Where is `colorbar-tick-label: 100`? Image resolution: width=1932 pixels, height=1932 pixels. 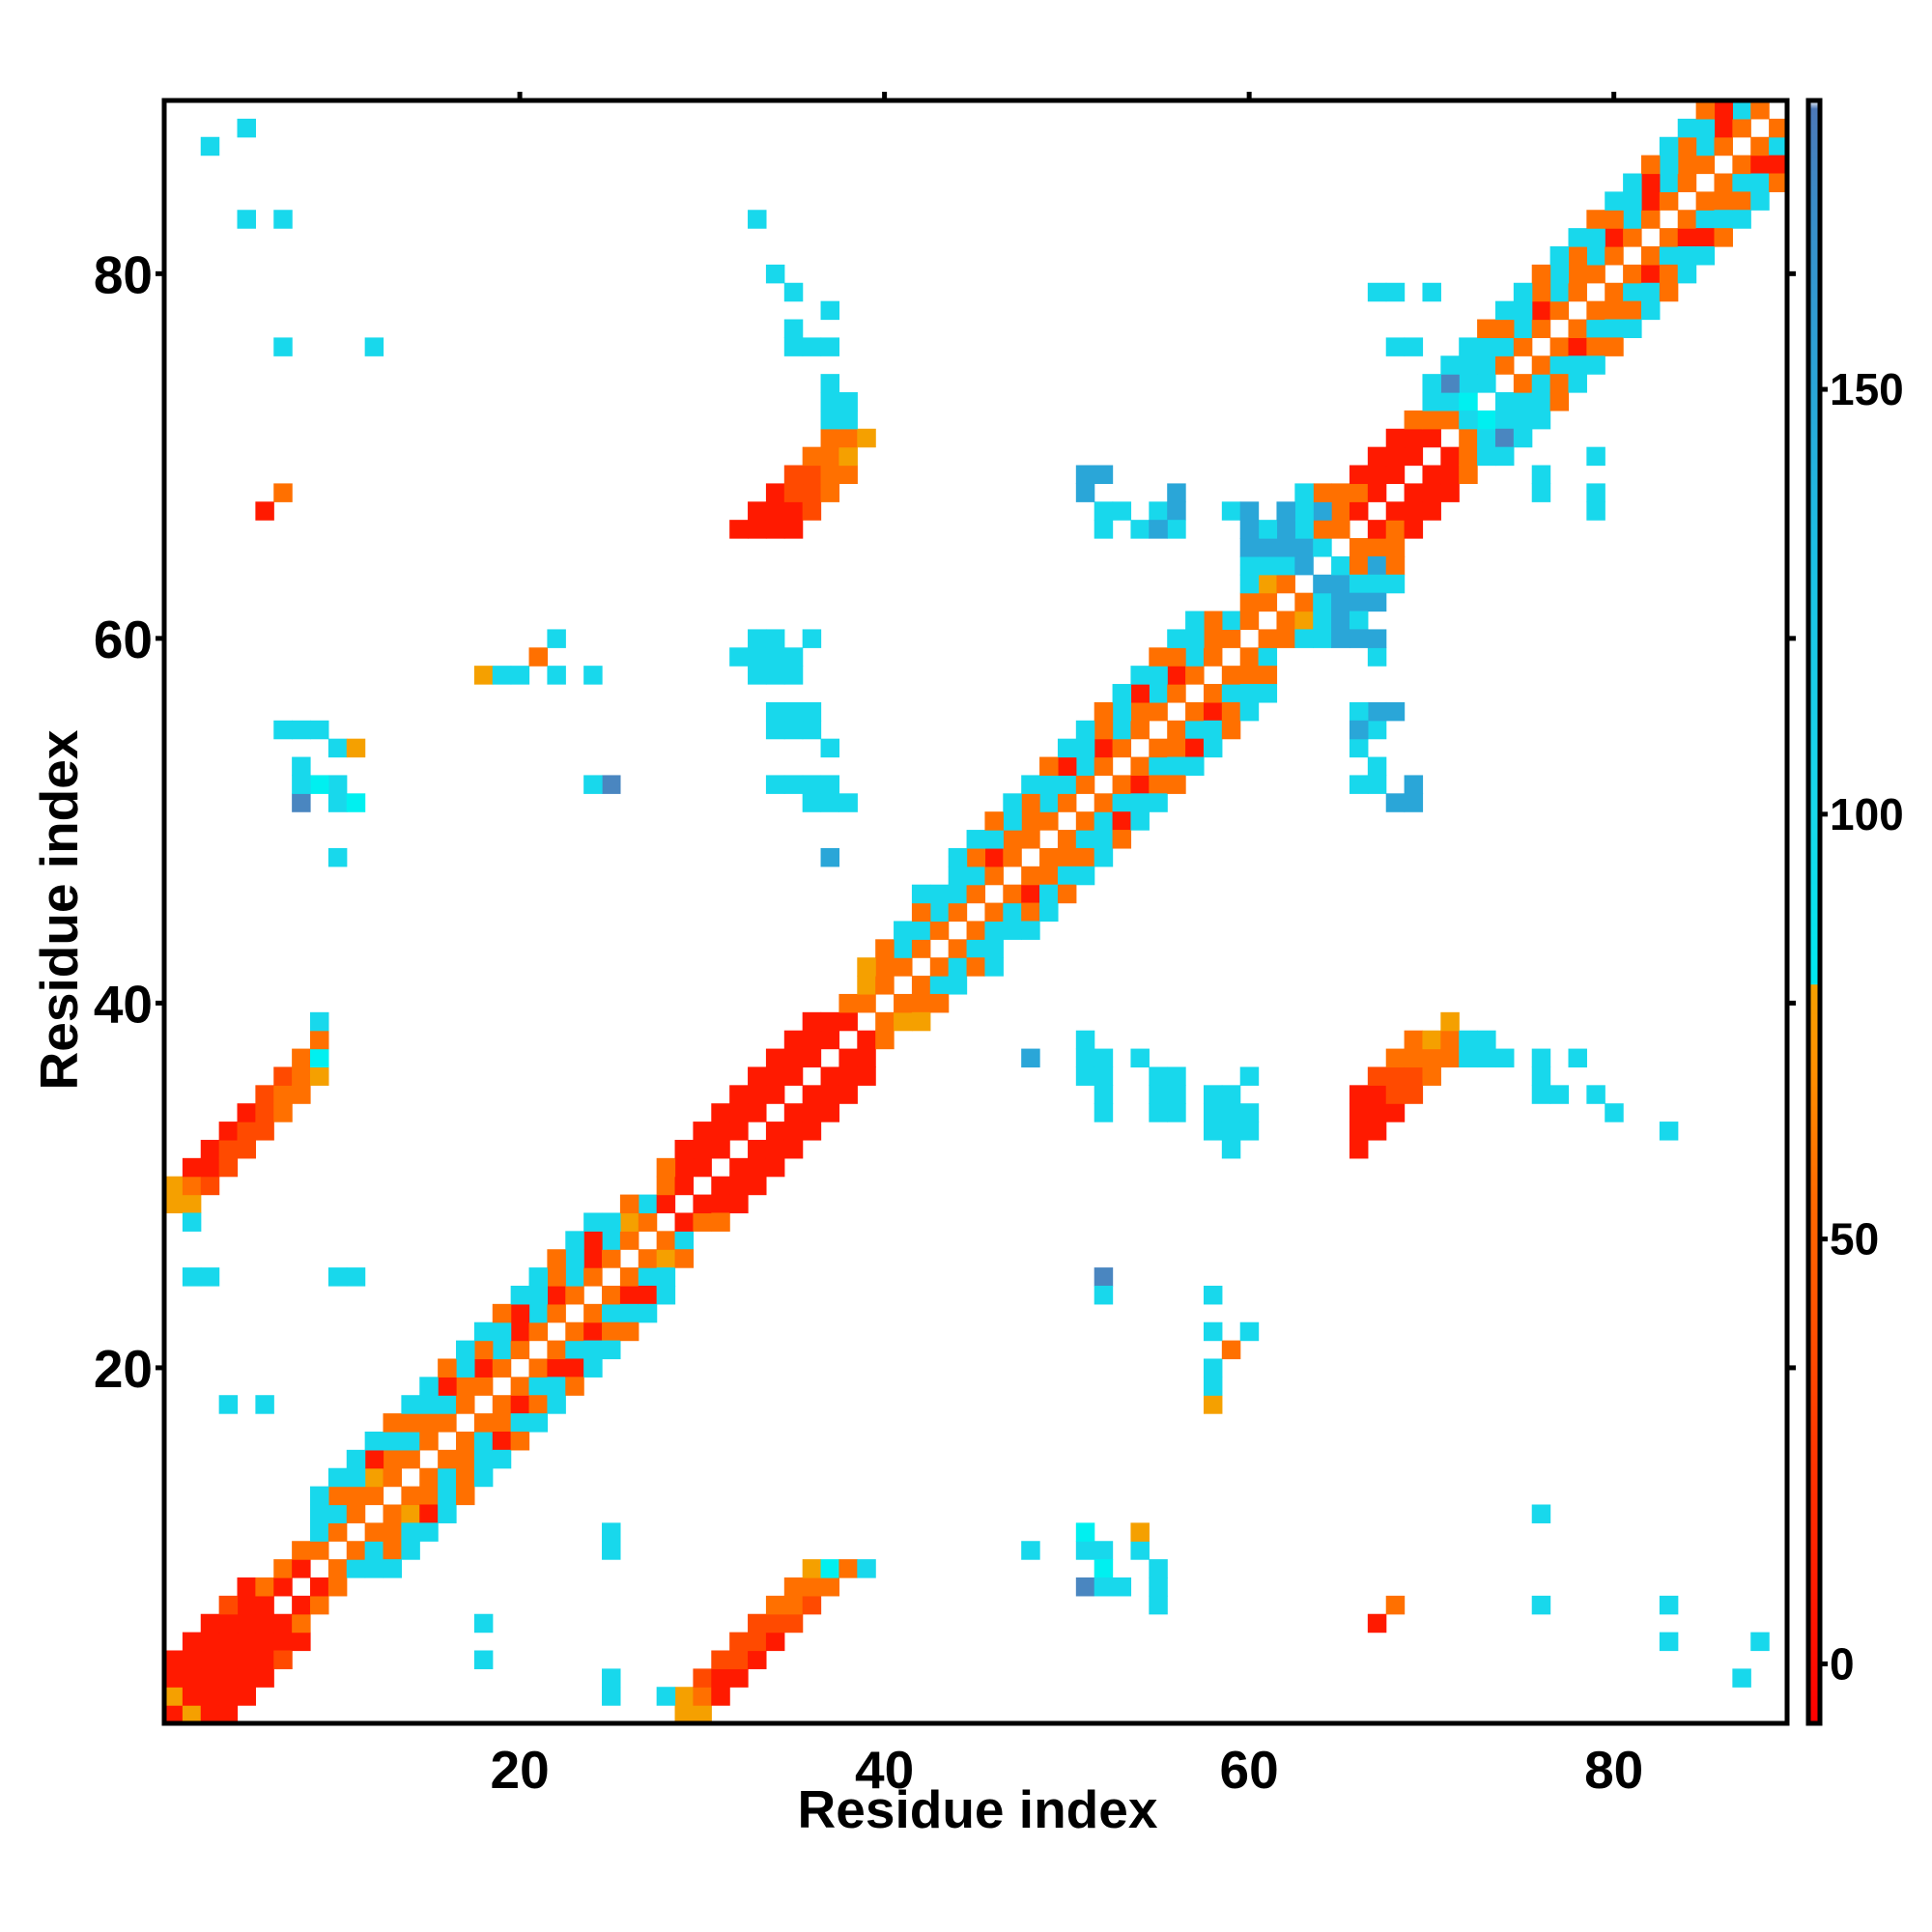 colorbar-tick-label: 100 is located at coordinates (1867, 814).